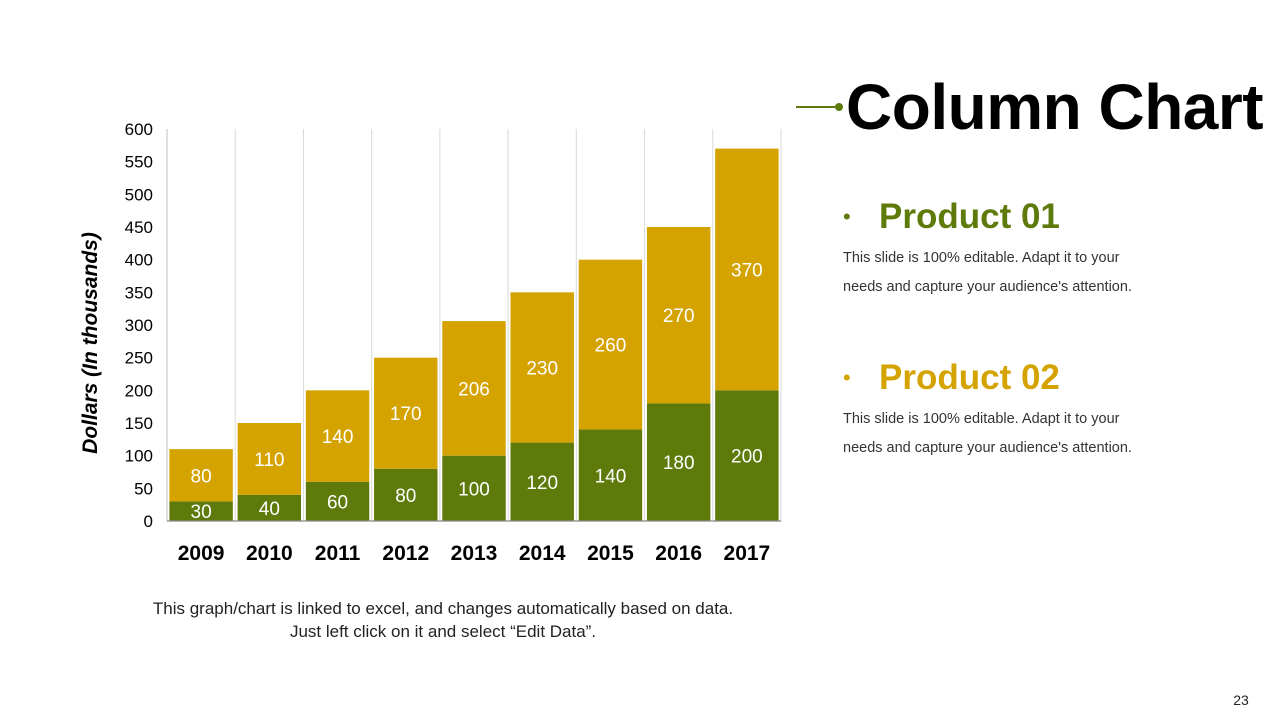 The width and height of the screenshot is (1280, 720). I want to click on x-tick-label: 2010, so click(269, 553).